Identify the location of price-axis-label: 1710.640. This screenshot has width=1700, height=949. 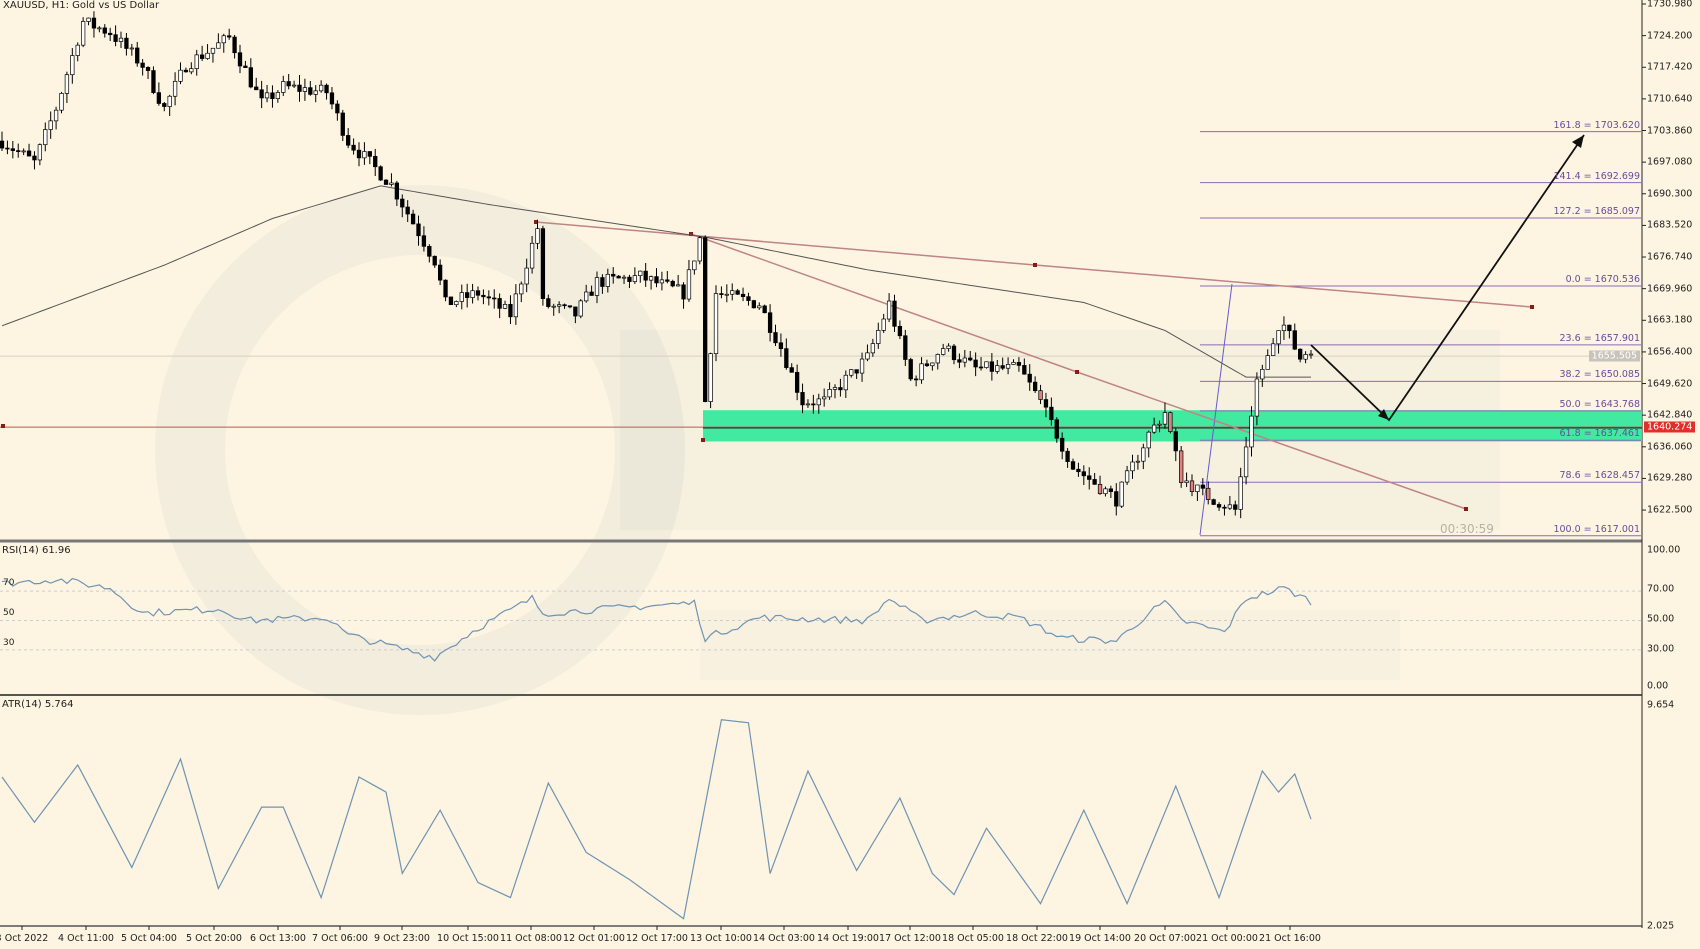
(1670, 99).